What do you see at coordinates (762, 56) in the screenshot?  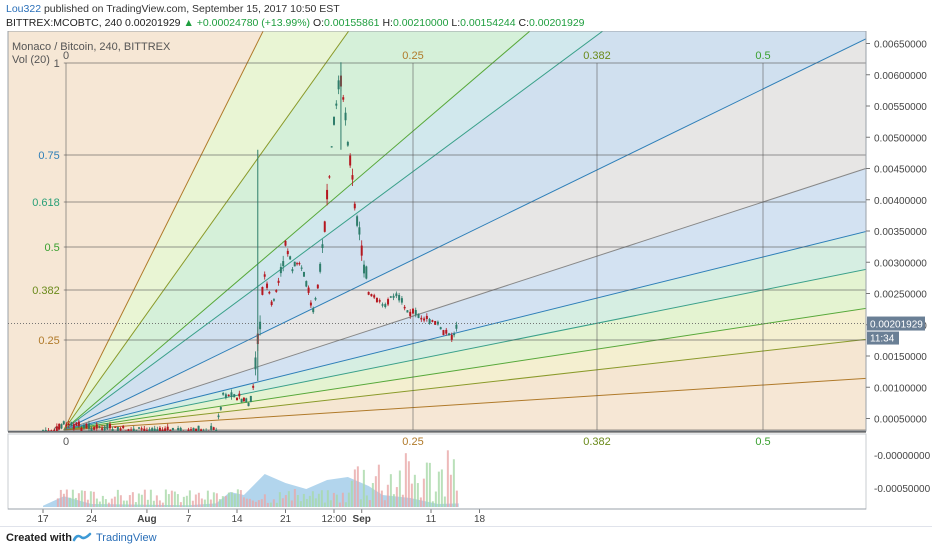 I see `fan-time-label-top: 0.5` at bounding box center [762, 56].